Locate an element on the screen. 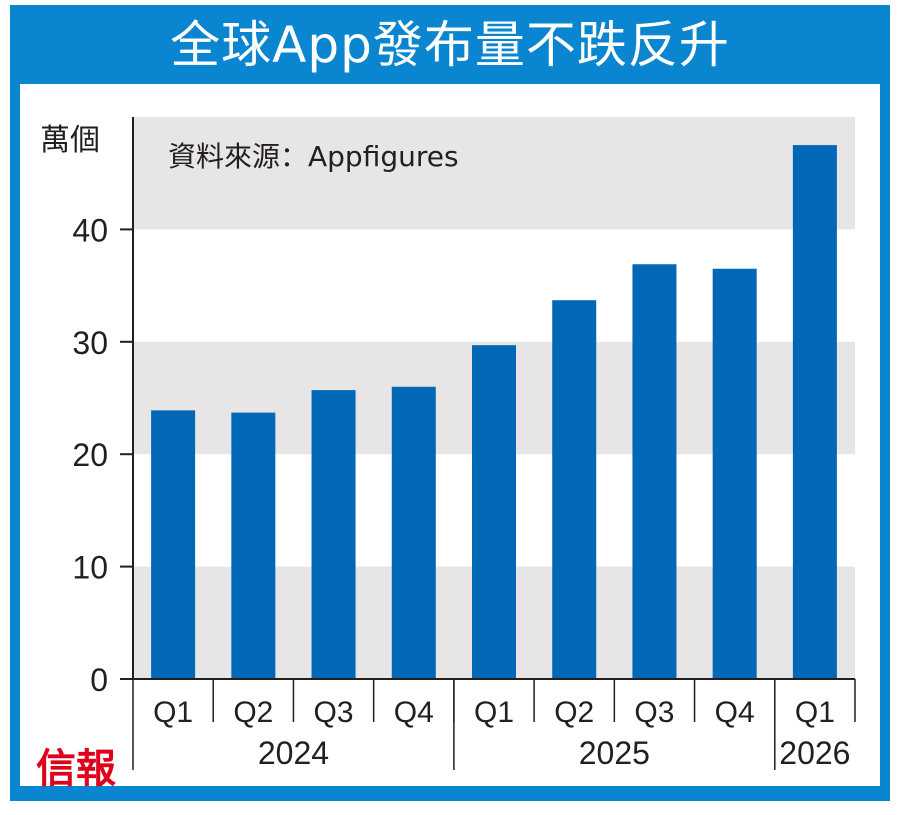 The height and width of the screenshot is (815, 901). y-axis-label: 萬個 is located at coordinates (70, 140).